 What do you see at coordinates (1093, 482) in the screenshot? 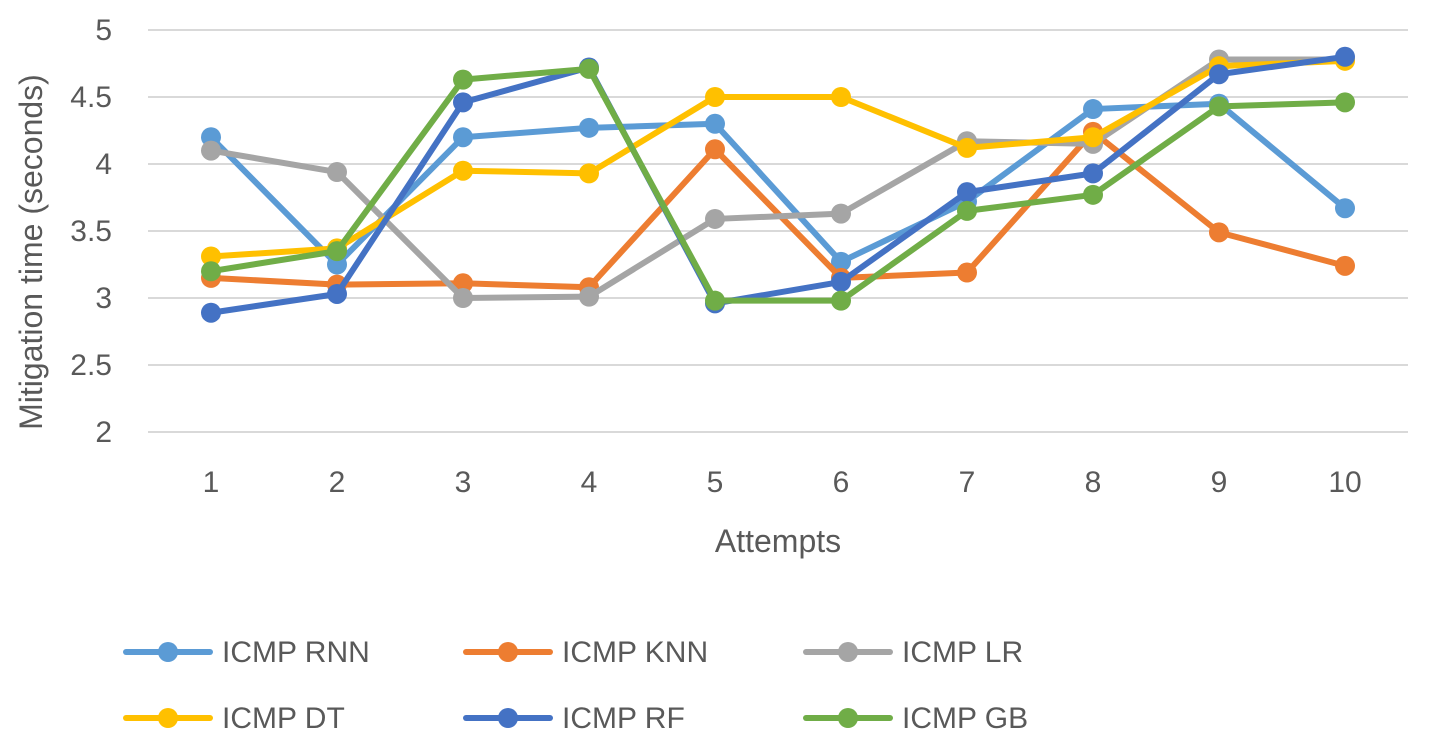
I see `x-tick-label: 8` at bounding box center [1093, 482].